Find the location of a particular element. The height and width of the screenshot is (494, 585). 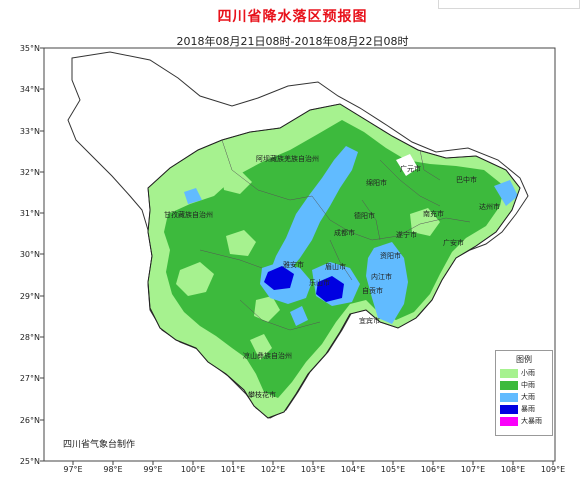

city-label: 乐山市 is located at coordinates (319, 283).